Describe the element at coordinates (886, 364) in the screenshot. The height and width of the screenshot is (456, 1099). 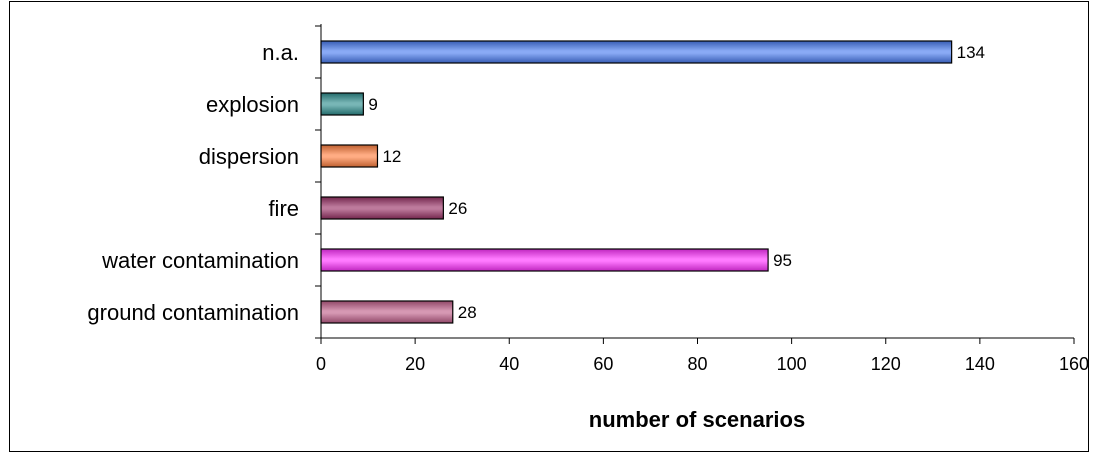
I see `x-tick-label: 120` at that location.